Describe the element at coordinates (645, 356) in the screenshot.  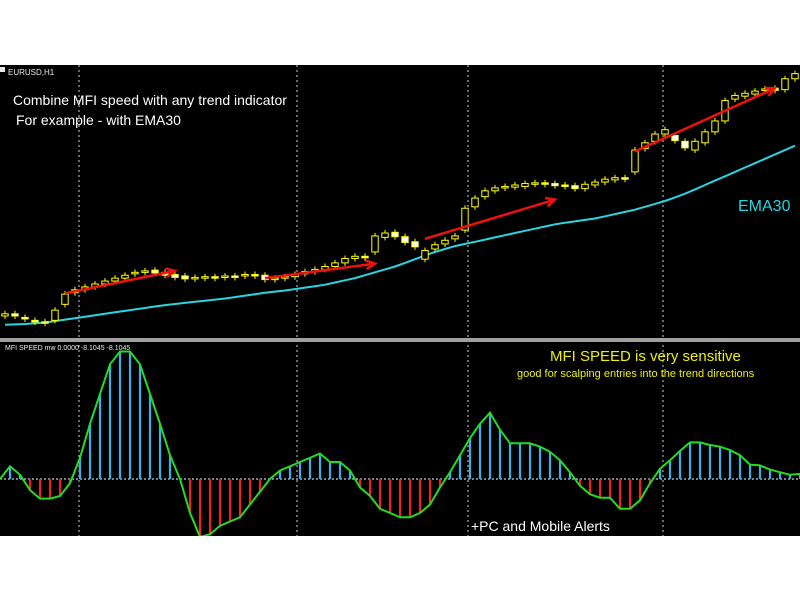
I see `indicator-headline: MFI SPEED is very sensitive` at that location.